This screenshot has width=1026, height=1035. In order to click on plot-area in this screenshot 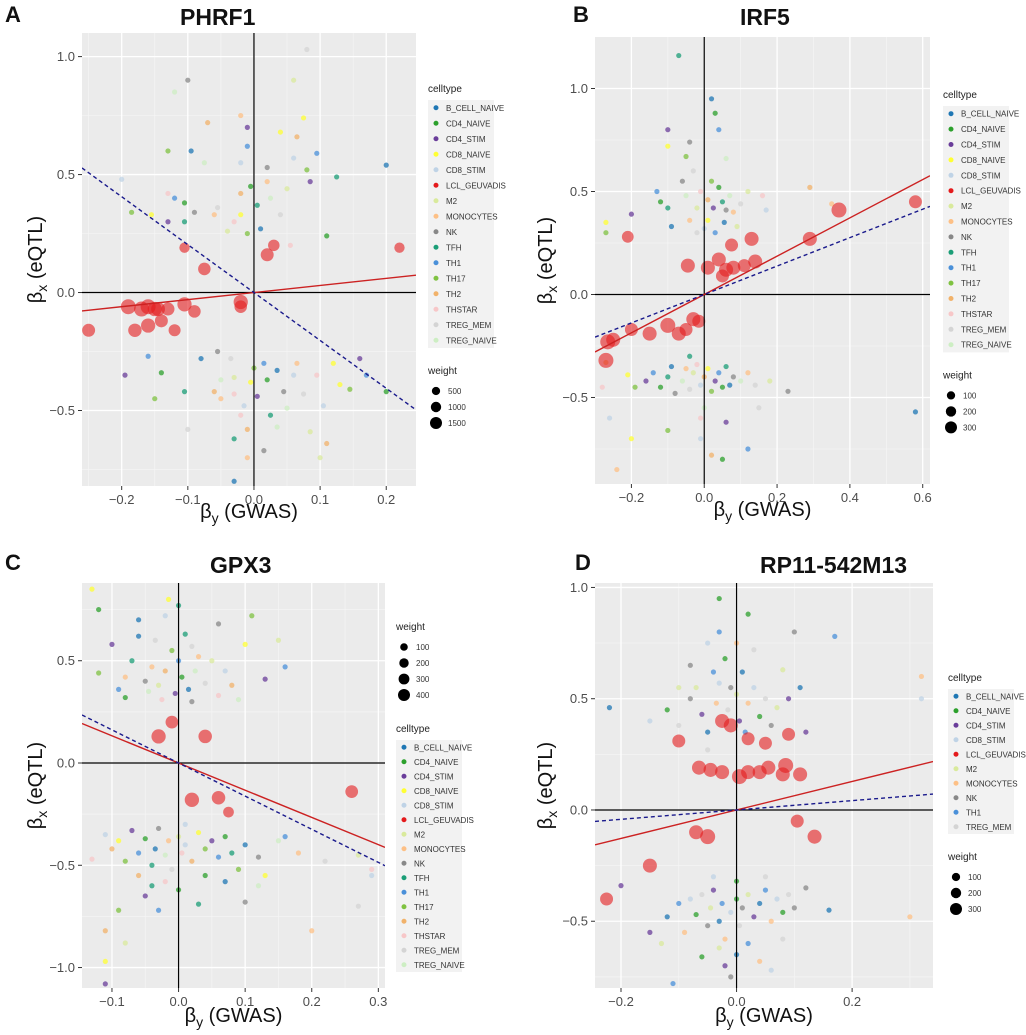, I will do `click(762, 260)`.